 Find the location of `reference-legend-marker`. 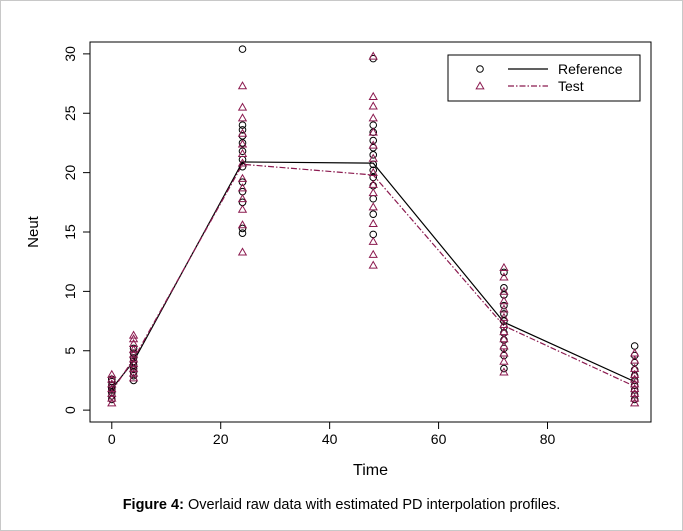

reference-legend-marker is located at coordinates (480, 69).